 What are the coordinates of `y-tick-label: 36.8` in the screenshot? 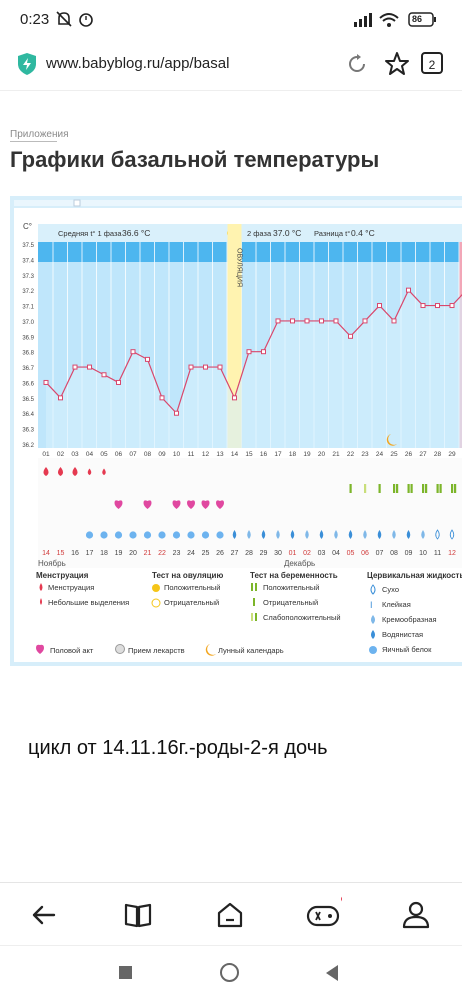 It's located at (28, 354).